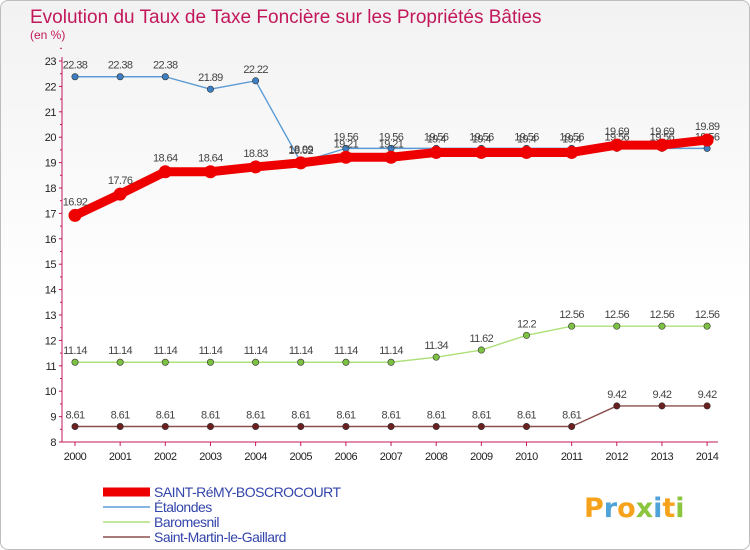  What do you see at coordinates (481, 457) in the screenshot?
I see `x-tick-label: 2009` at bounding box center [481, 457].